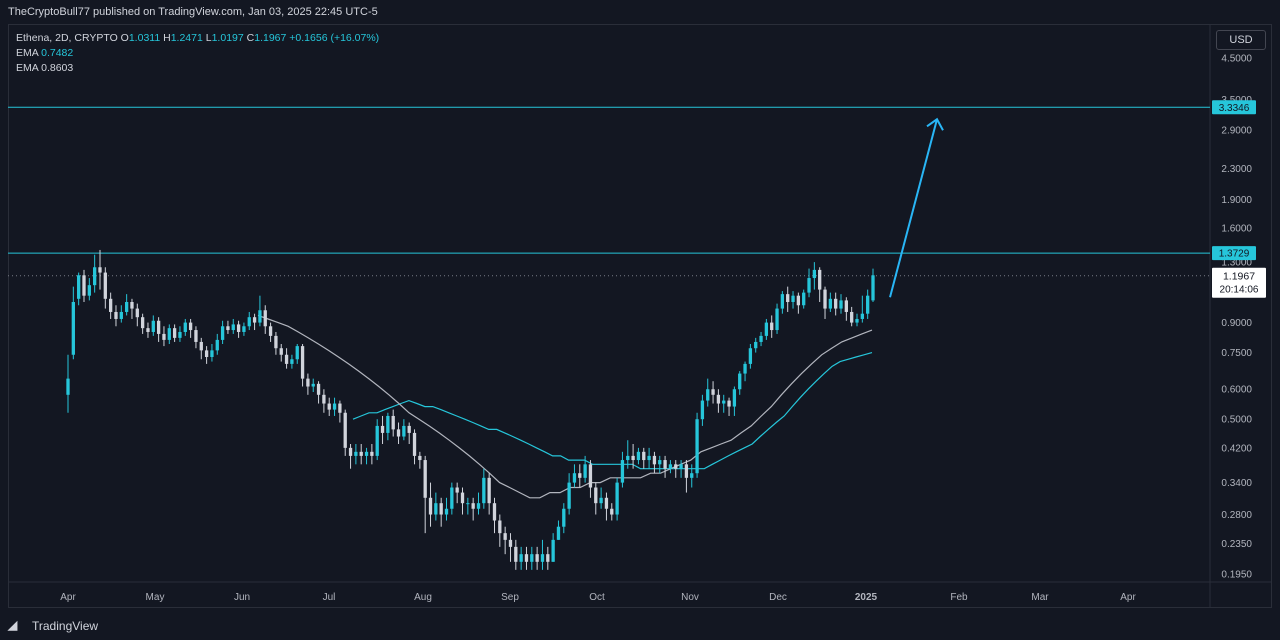  Describe the element at coordinates (57, 68) in the screenshot. I see `ema-slow-value: 0.8603` at that location.